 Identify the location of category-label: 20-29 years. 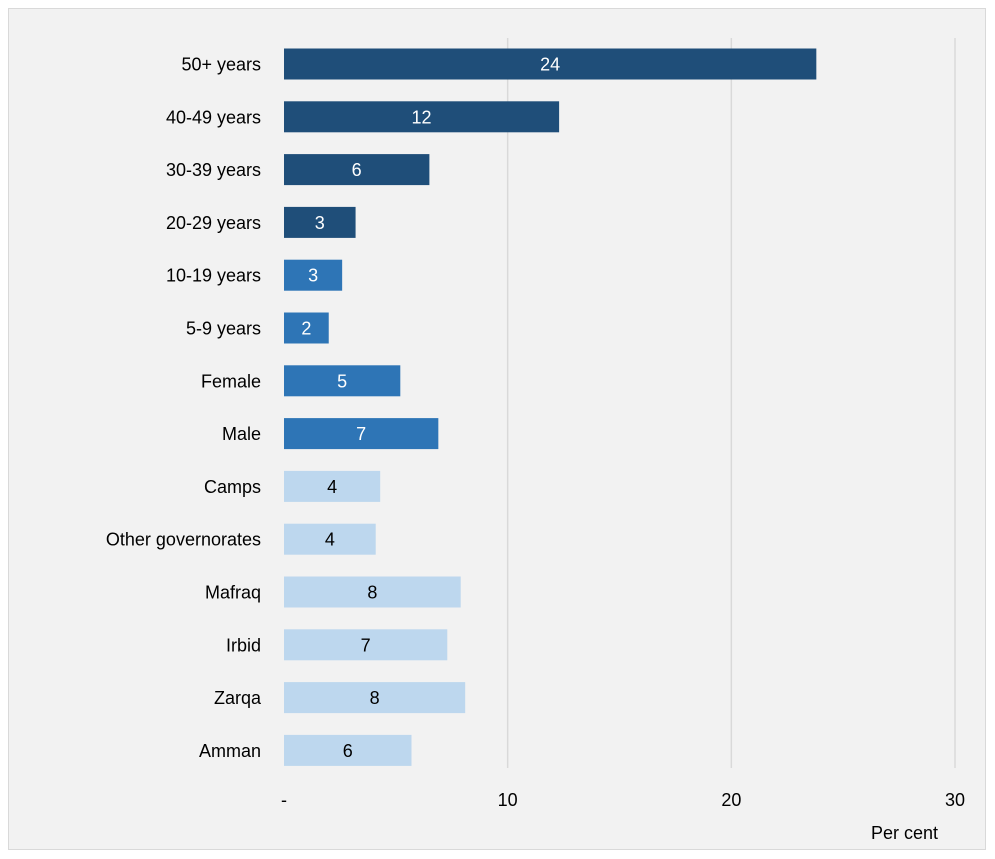
(213, 223).